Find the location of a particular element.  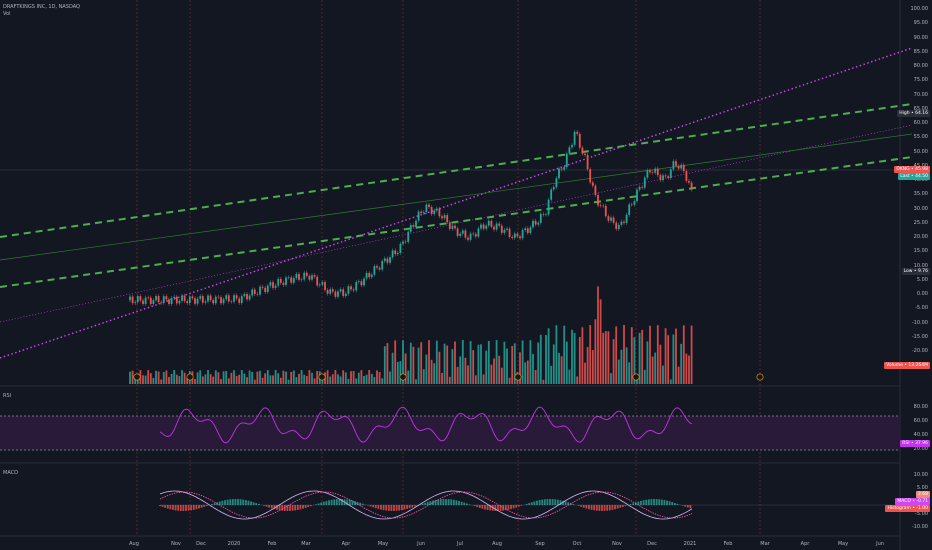

price-axis-label: 10.00 is located at coordinates (920, 265).